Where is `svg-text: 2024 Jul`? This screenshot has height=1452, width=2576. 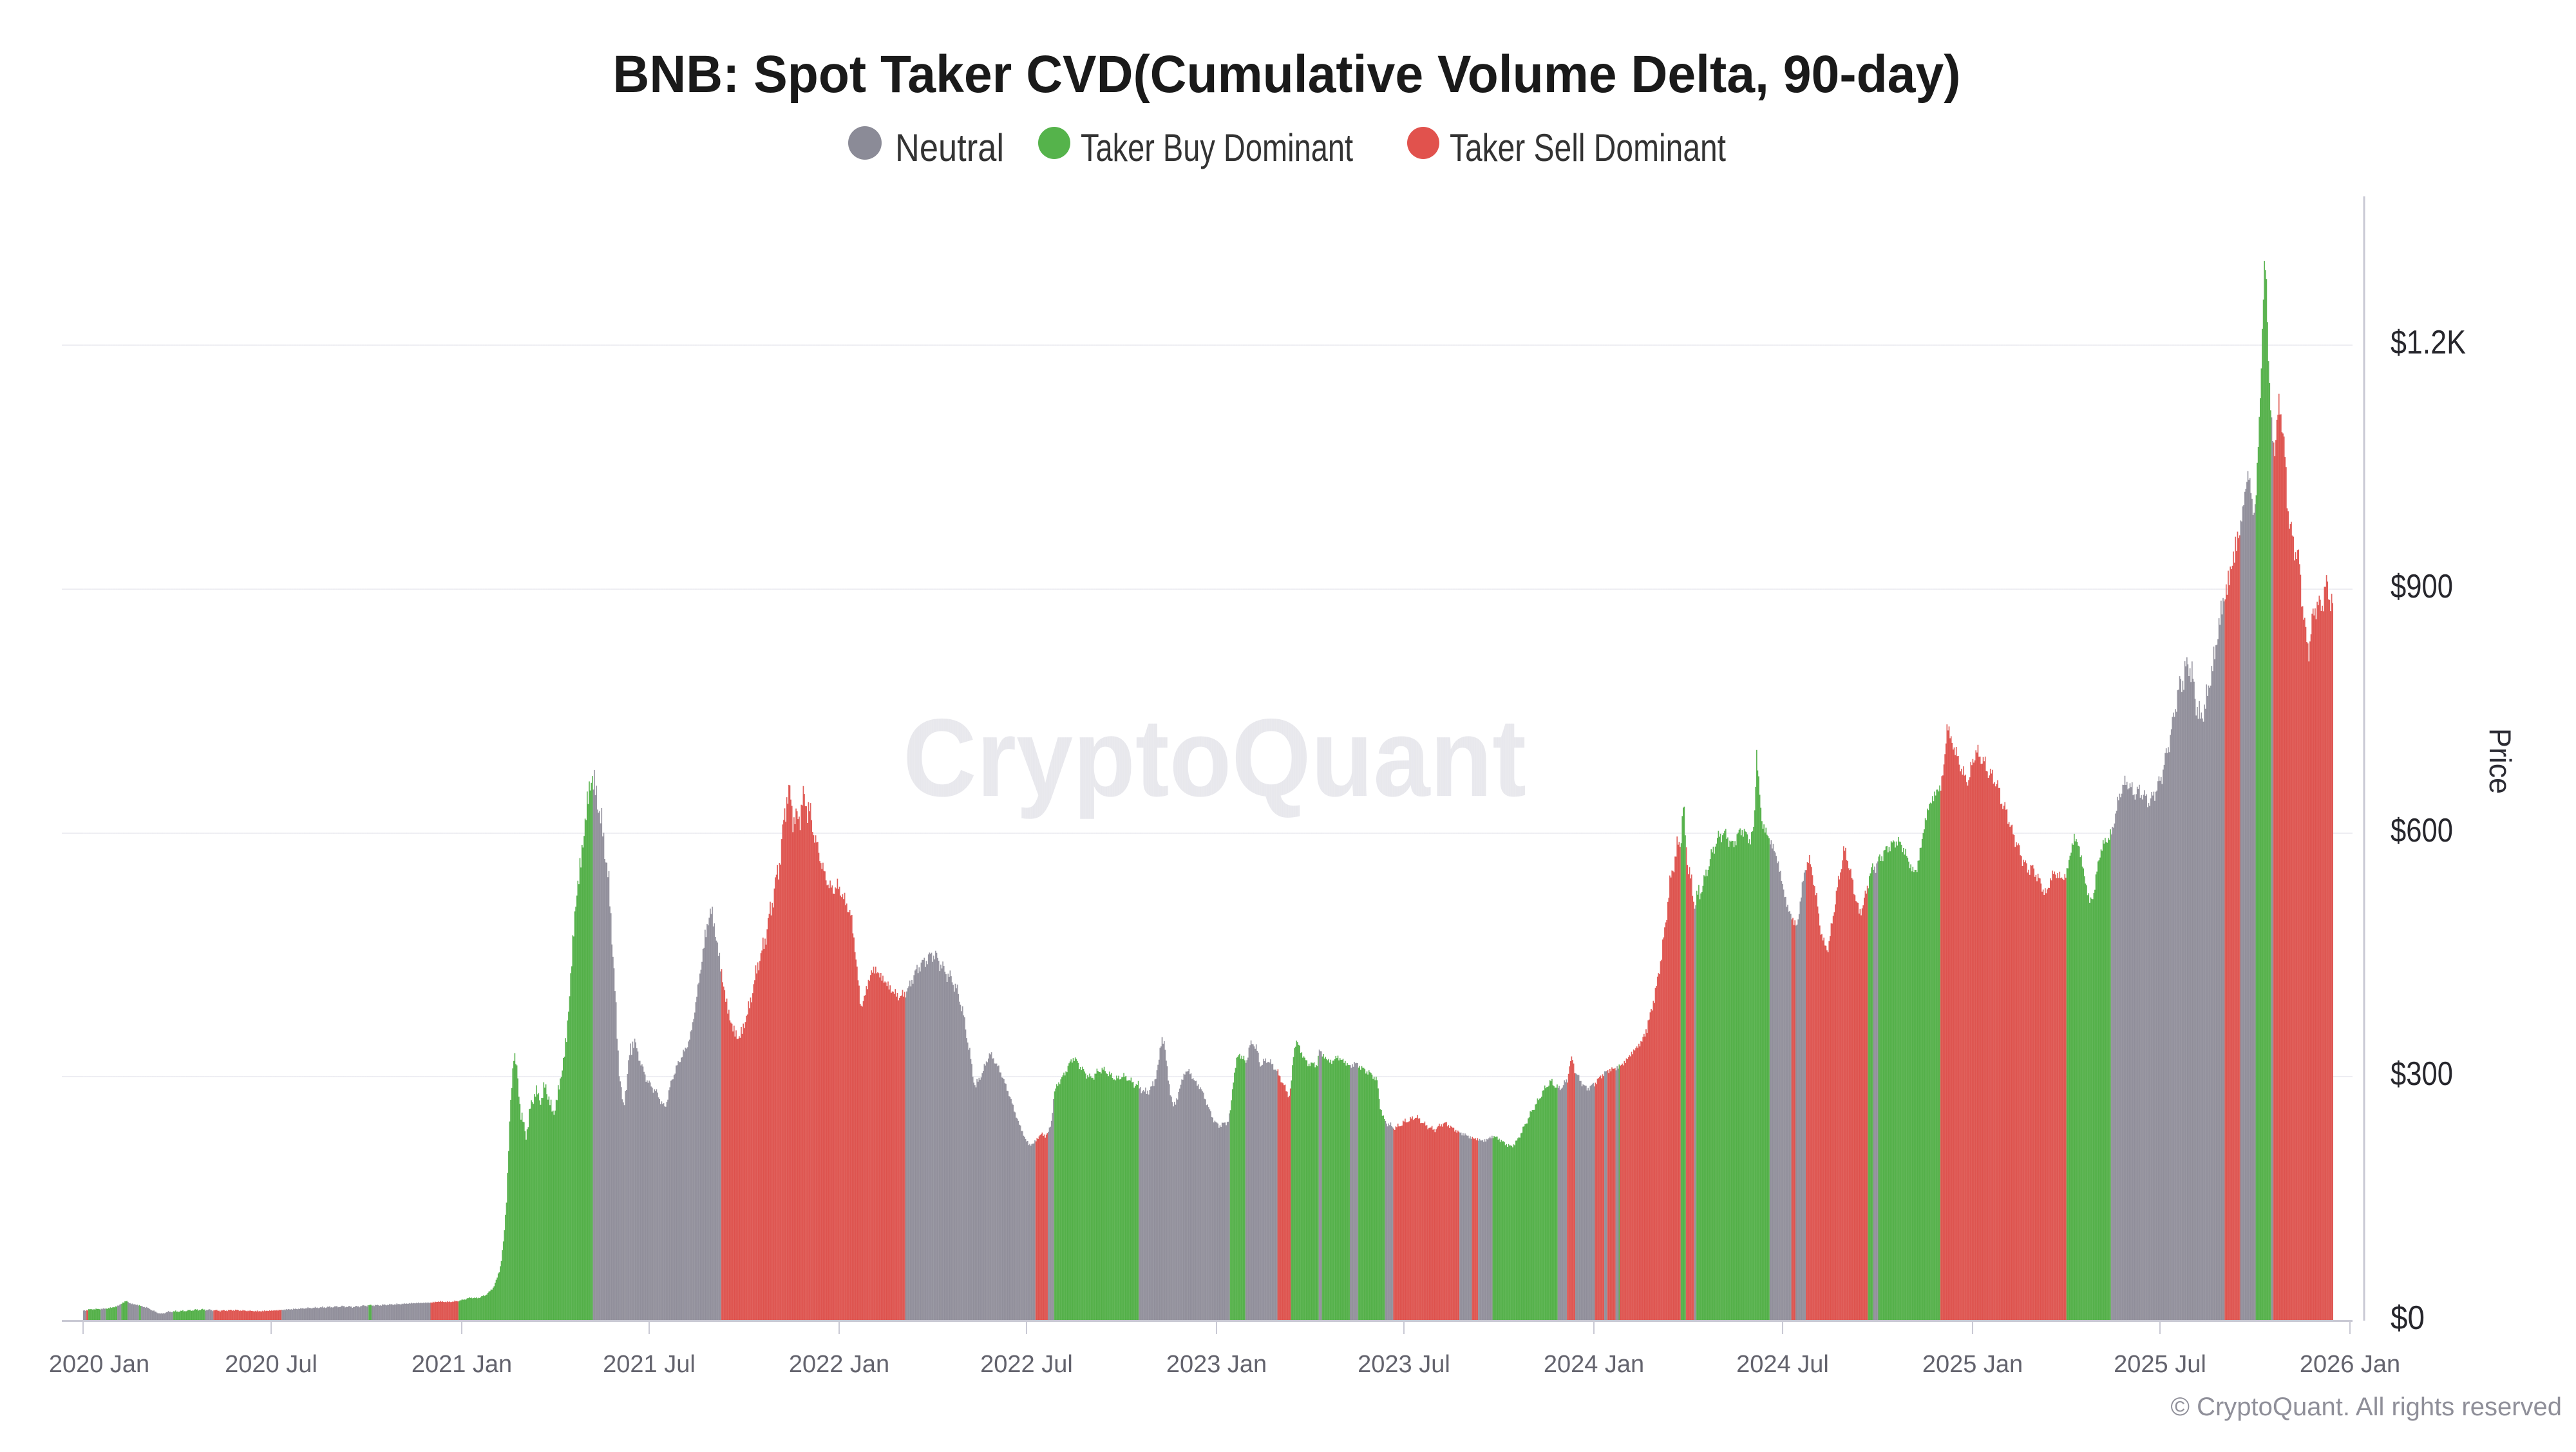 svg-text: 2024 Jul is located at coordinates (1783, 1364).